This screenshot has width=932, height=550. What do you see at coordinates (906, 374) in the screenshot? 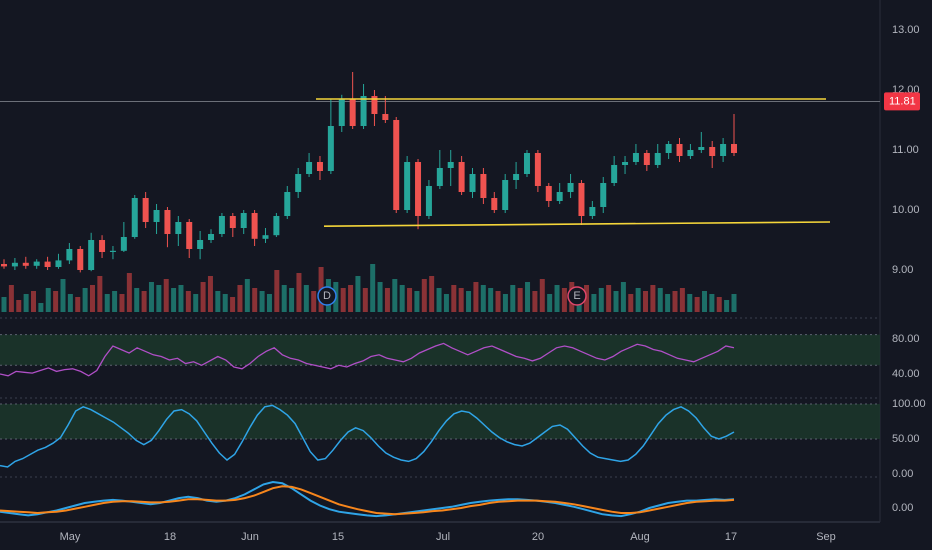
I see `rsi-tick-label: 40.00` at bounding box center [906, 374].